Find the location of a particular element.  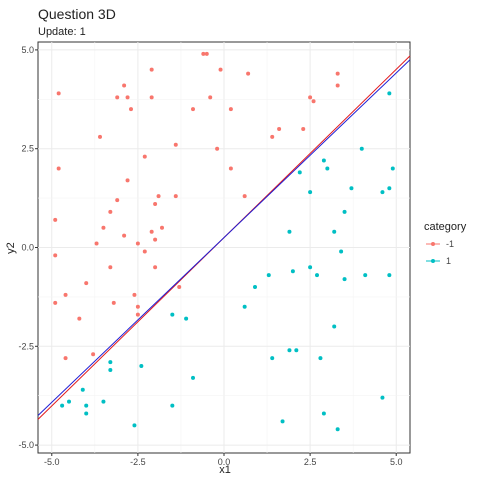

y-tick-label: -5.0 is located at coordinates (26, 445).